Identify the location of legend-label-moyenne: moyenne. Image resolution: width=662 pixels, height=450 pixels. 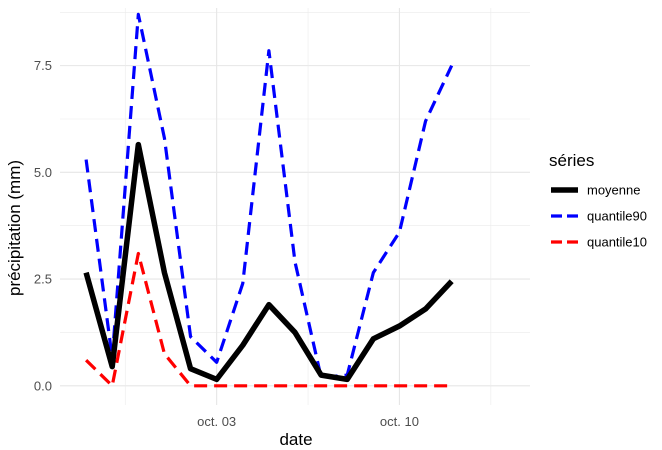
(613, 190).